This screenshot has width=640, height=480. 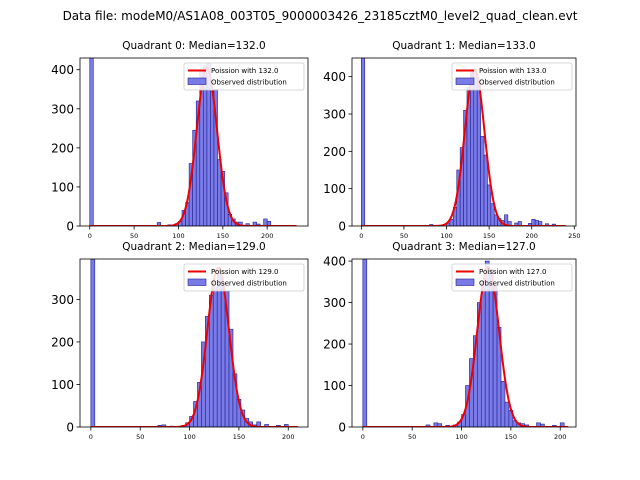 I want to click on legend: Poission with 133.0 Observed distribution, so click(x=512, y=76).